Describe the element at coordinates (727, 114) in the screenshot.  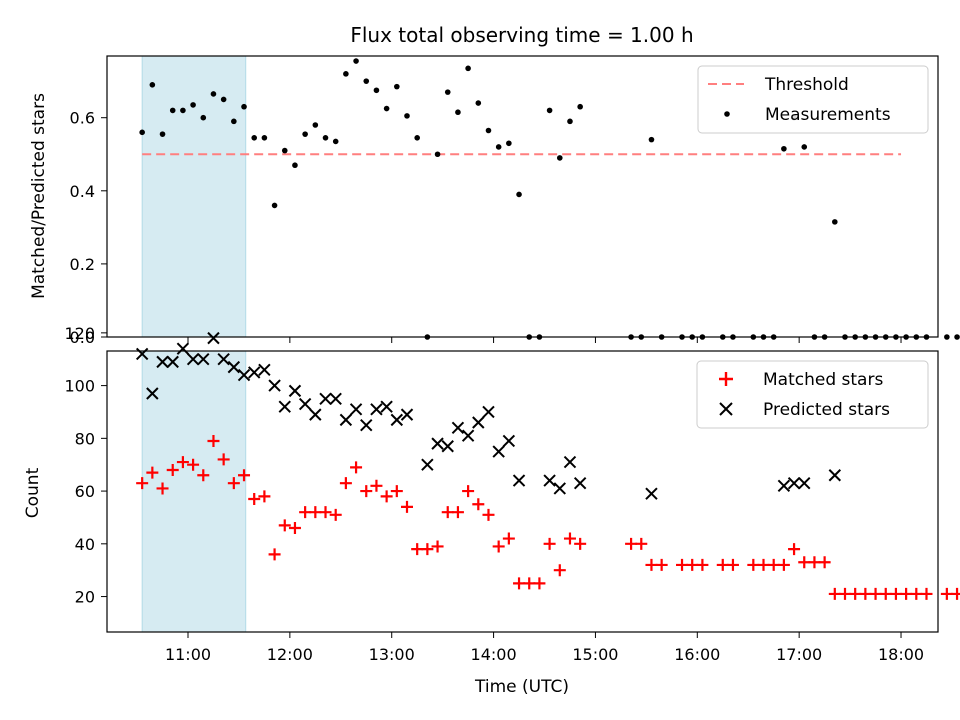
I see `measurements-legend-marker` at that location.